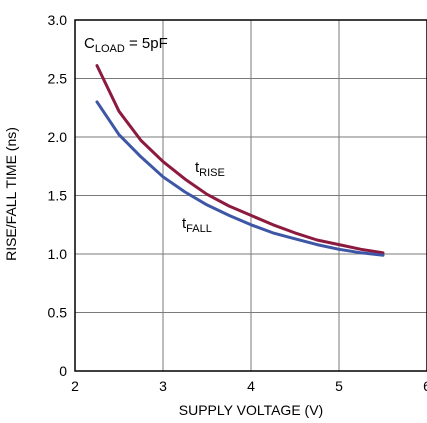 This screenshot has width=427, height=423. Describe the element at coordinates (58, 313) in the screenshot. I see `y-tick-label: 0.5` at that location.